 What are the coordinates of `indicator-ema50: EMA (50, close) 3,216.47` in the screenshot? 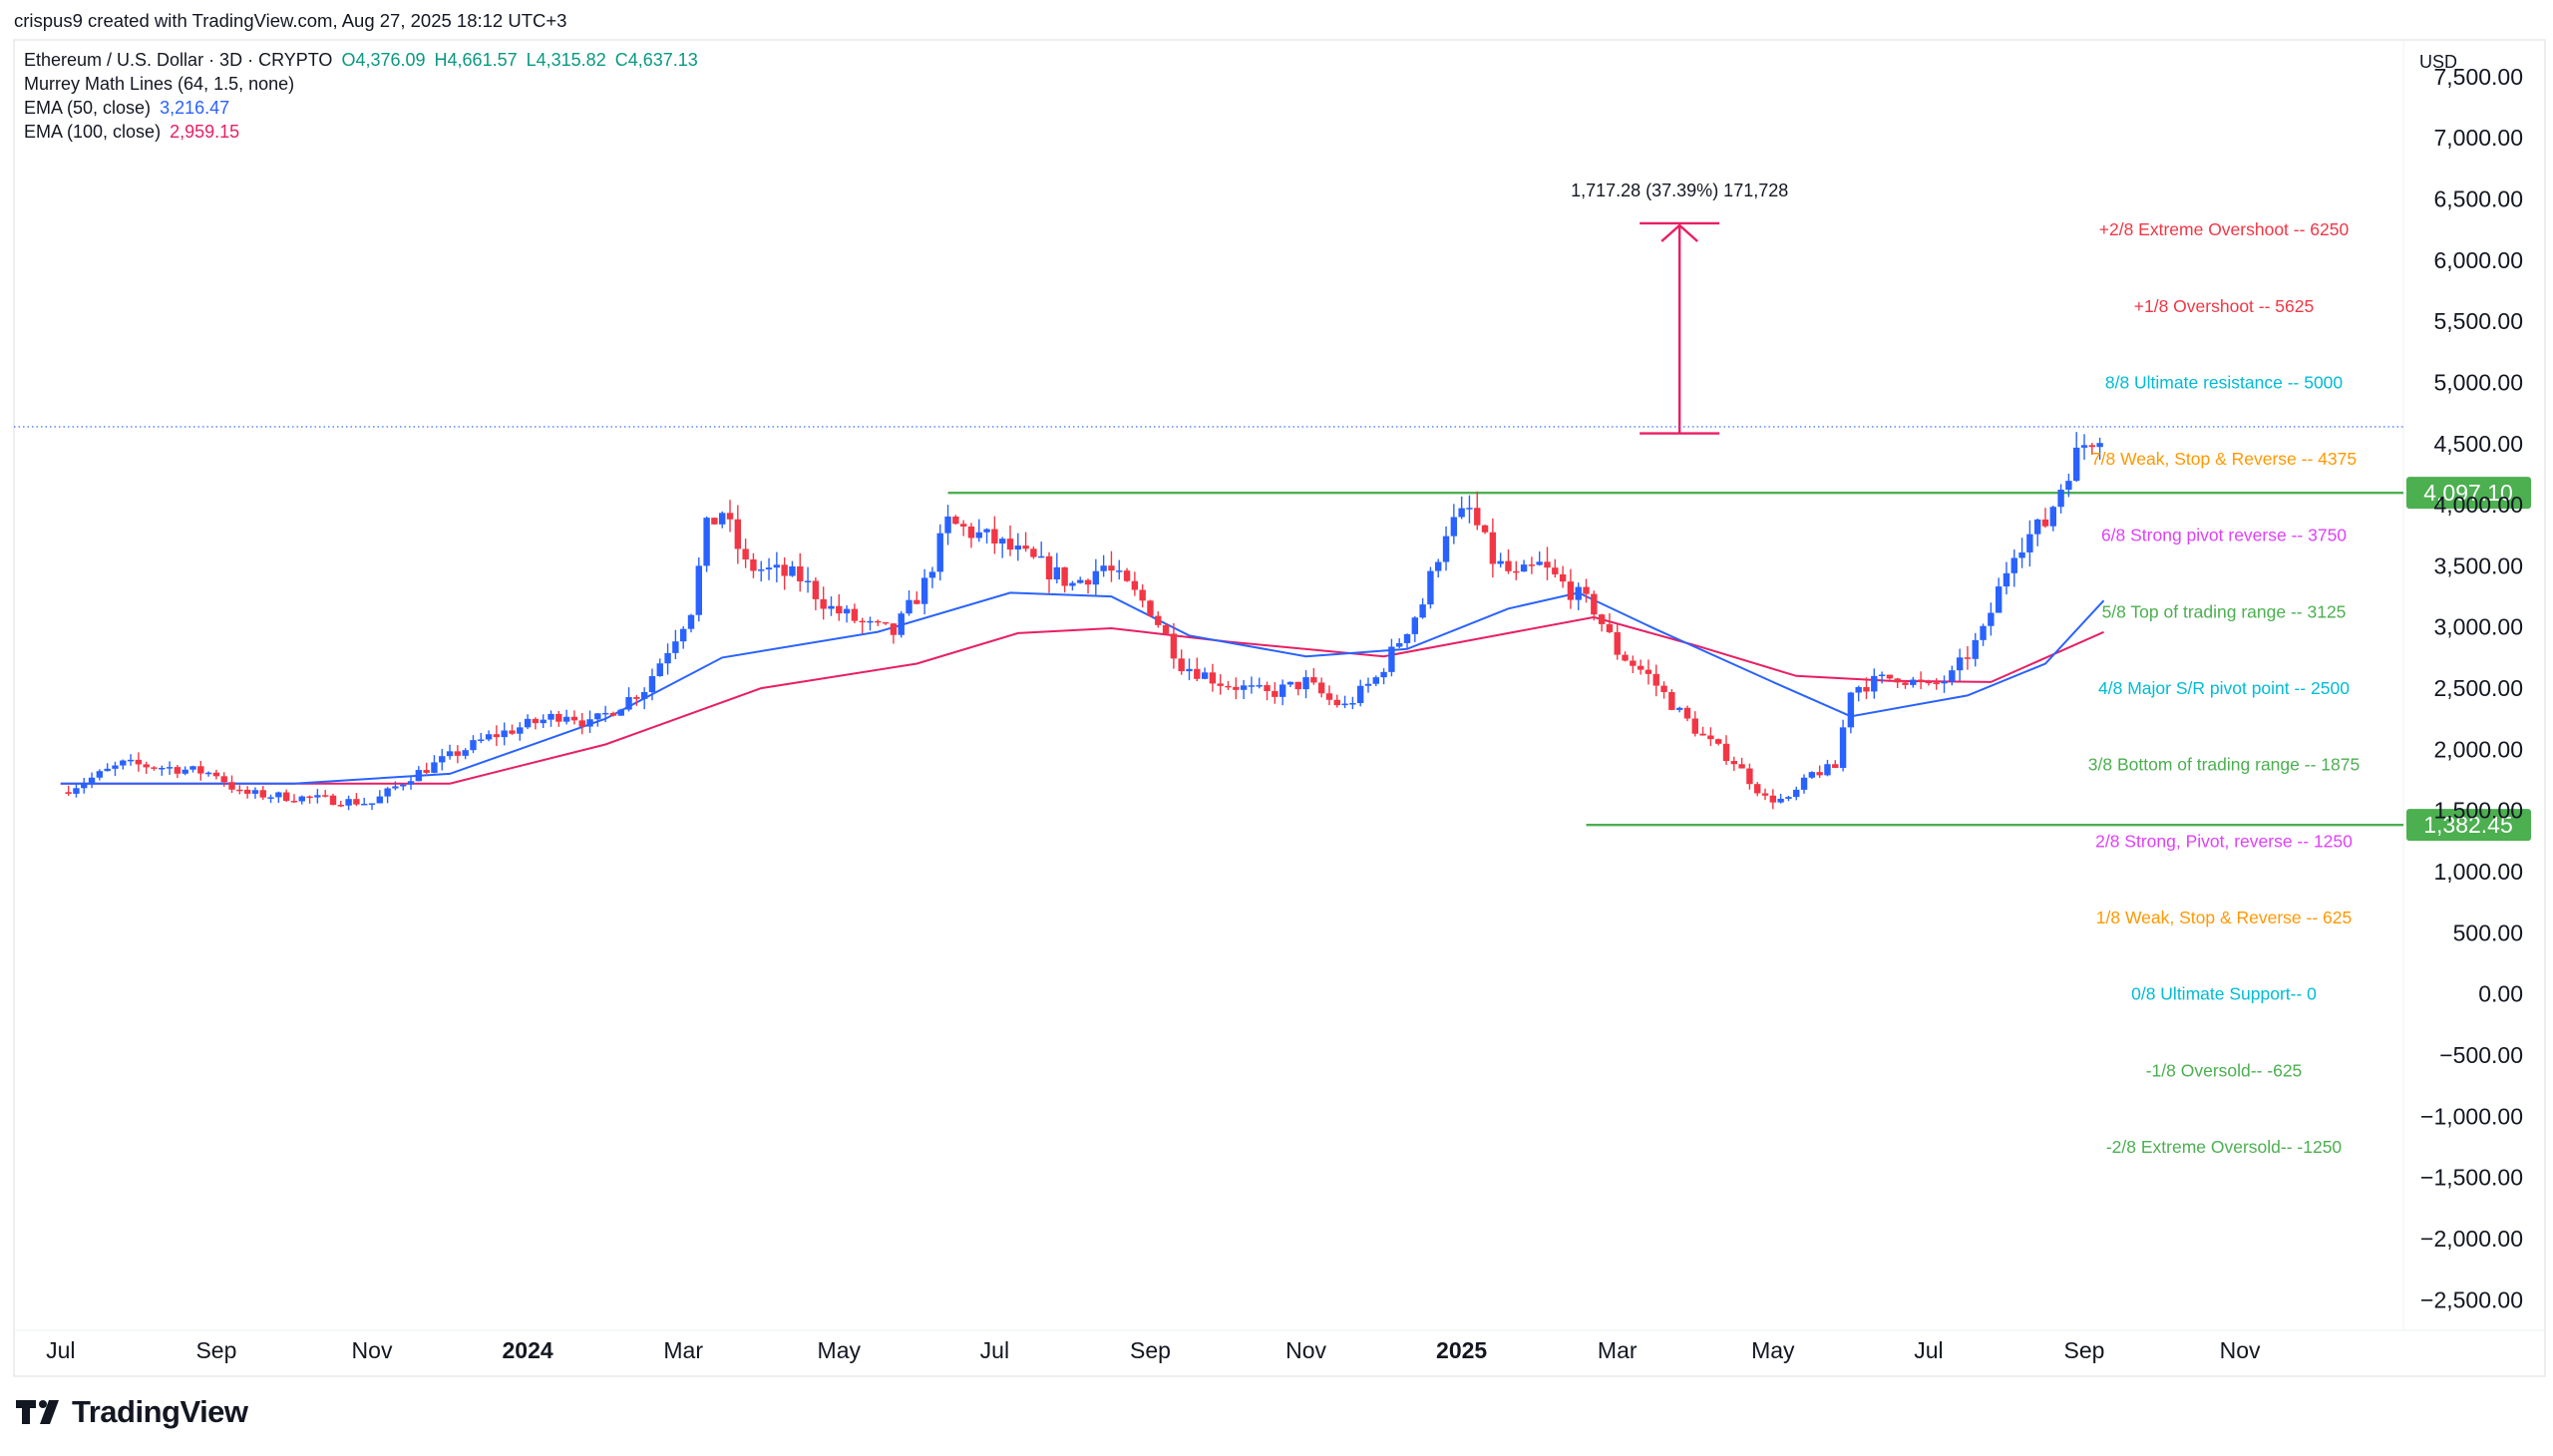 It's located at (128, 108).